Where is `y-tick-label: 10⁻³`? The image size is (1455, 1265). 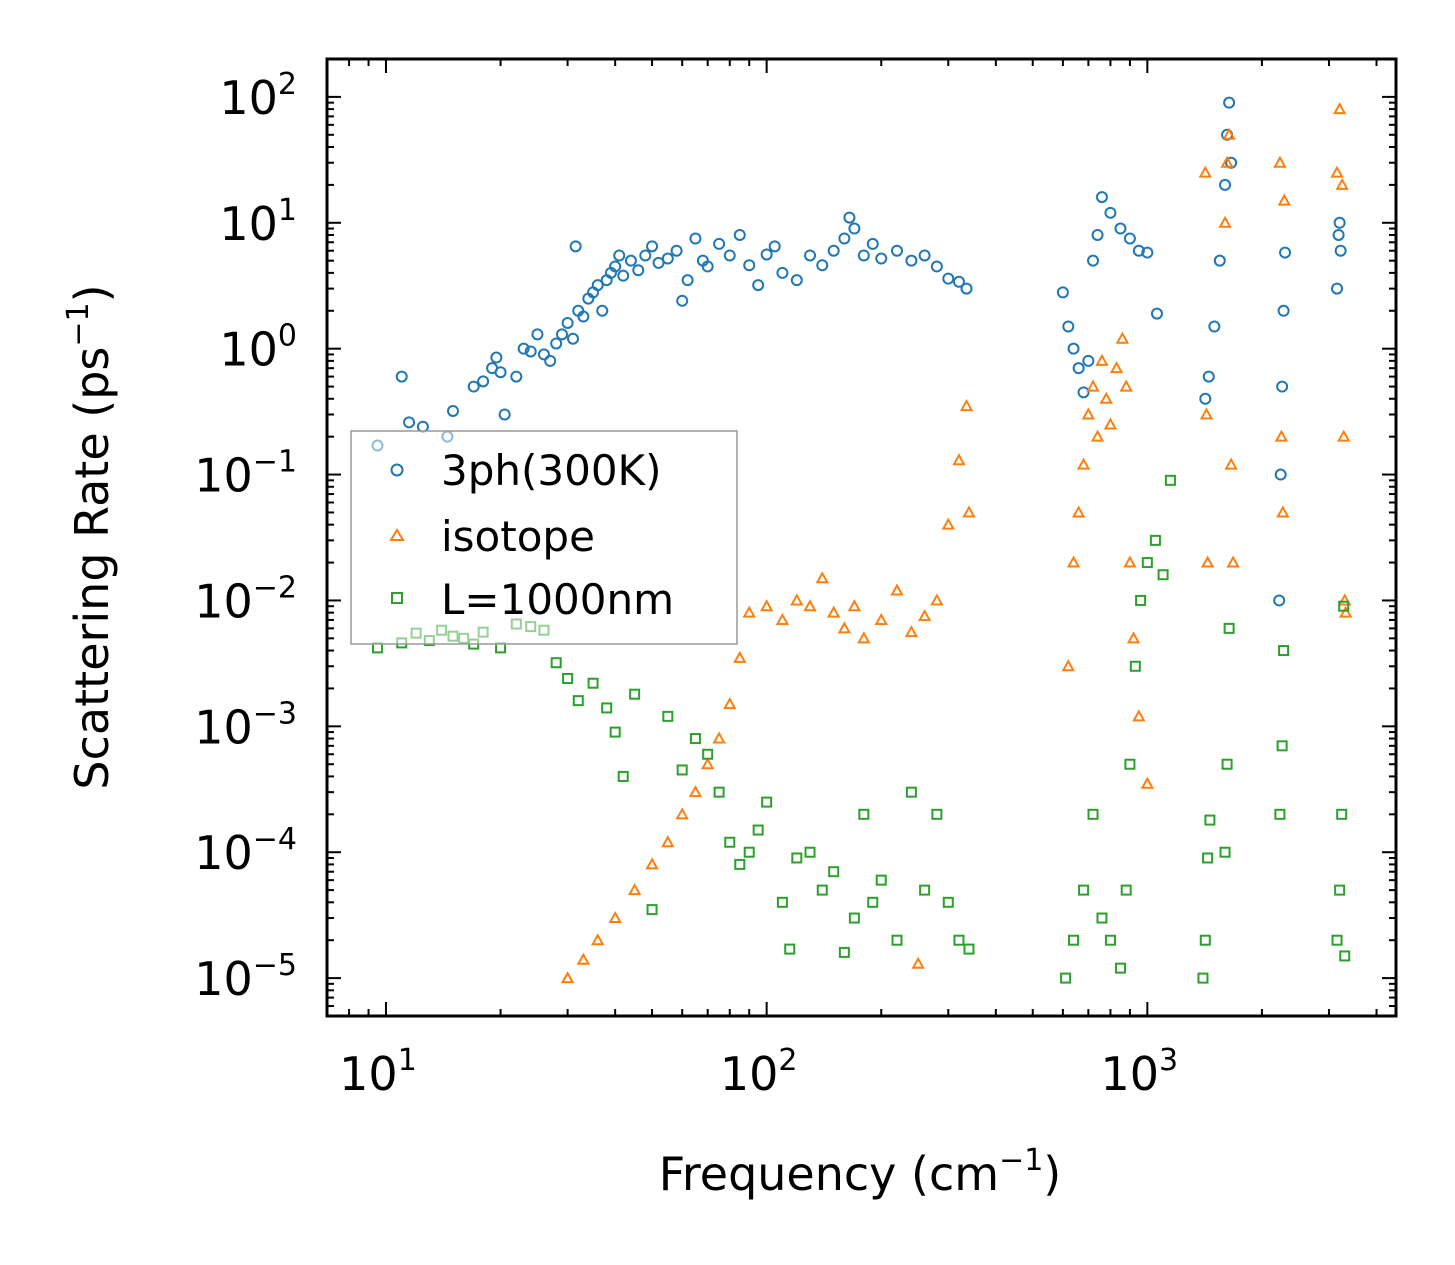 y-tick-label: 10⁻³ is located at coordinates (245, 725).